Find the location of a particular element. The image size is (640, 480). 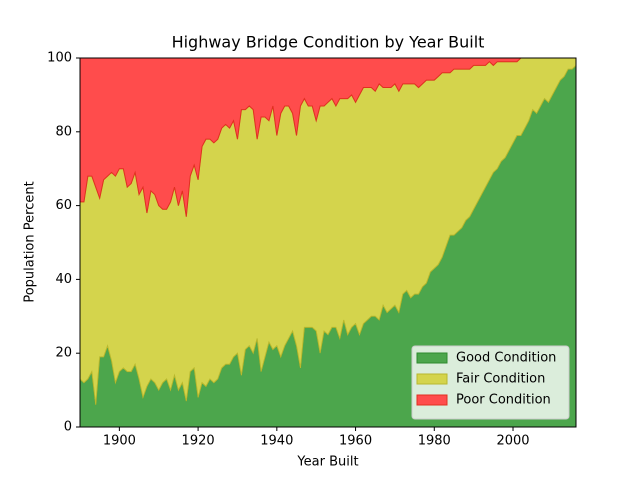

y-tick-label: 80 is located at coordinates (63, 131).